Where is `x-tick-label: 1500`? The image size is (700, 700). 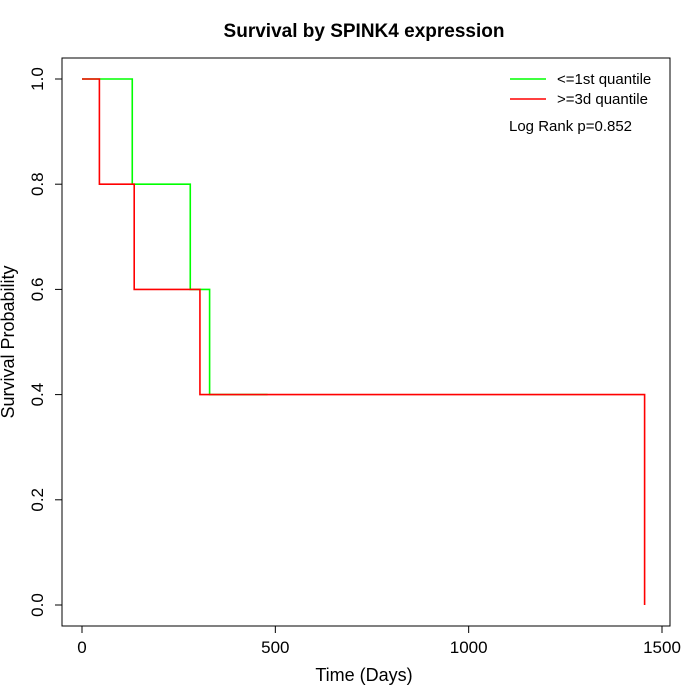
x-tick-label: 1500 is located at coordinates (662, 647).